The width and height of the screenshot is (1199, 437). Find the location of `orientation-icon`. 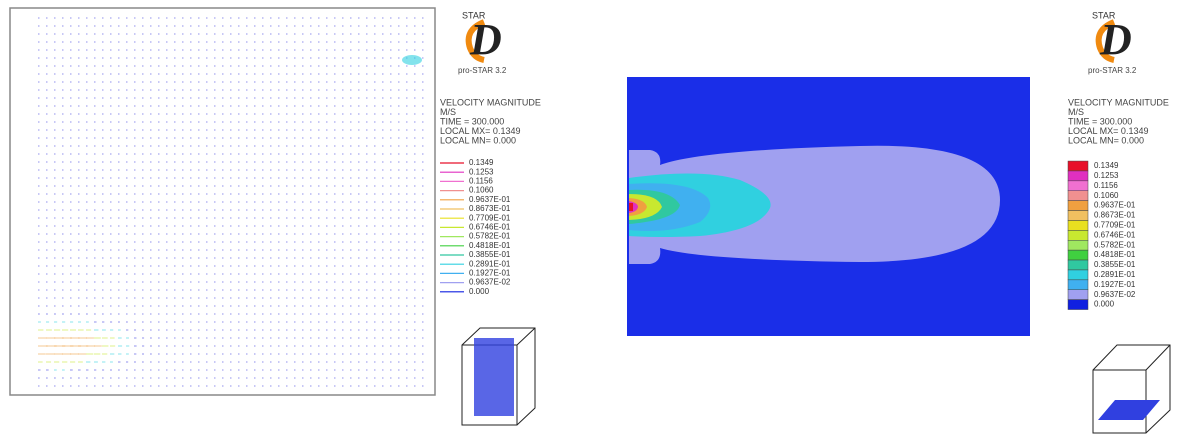

orientation-icon is located at coordinates (816, 380).